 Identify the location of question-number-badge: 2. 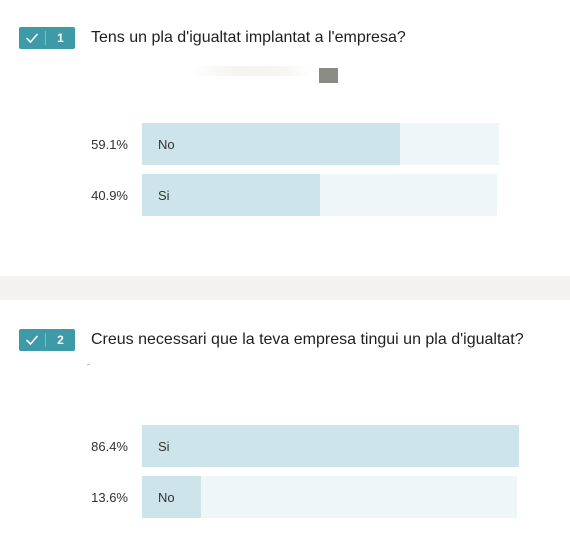
(47, 340).